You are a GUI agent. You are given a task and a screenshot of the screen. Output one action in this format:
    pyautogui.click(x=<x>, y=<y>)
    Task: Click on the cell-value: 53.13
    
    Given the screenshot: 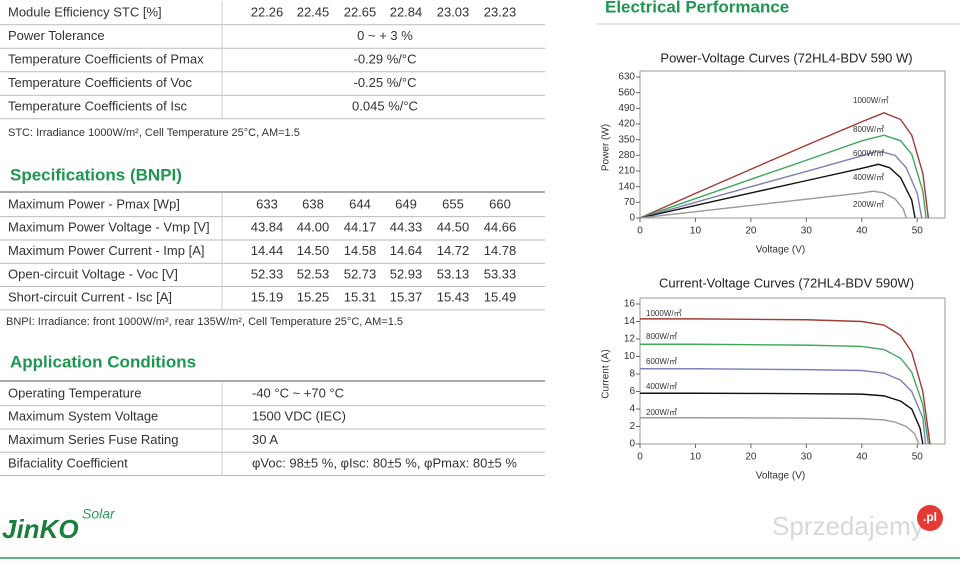 What is the action you would take?
    pyautogui.click(x=453, y=273)
    